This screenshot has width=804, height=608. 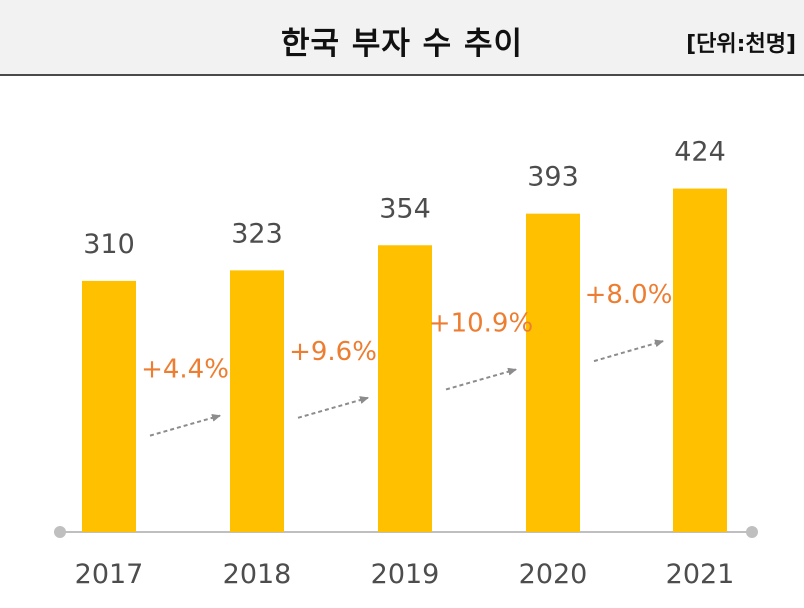 I want to click on data-label-2019: 354, so click(x=405, y=208).